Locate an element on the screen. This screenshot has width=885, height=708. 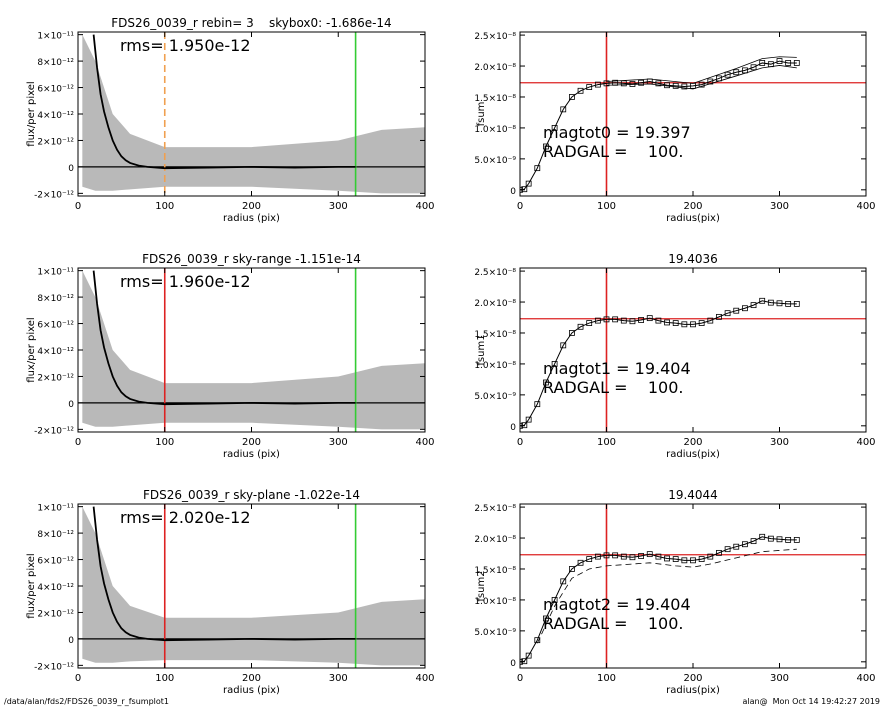
y-tick-label: 1.0×10⁻⁸ is located at coordinates (495, 130).